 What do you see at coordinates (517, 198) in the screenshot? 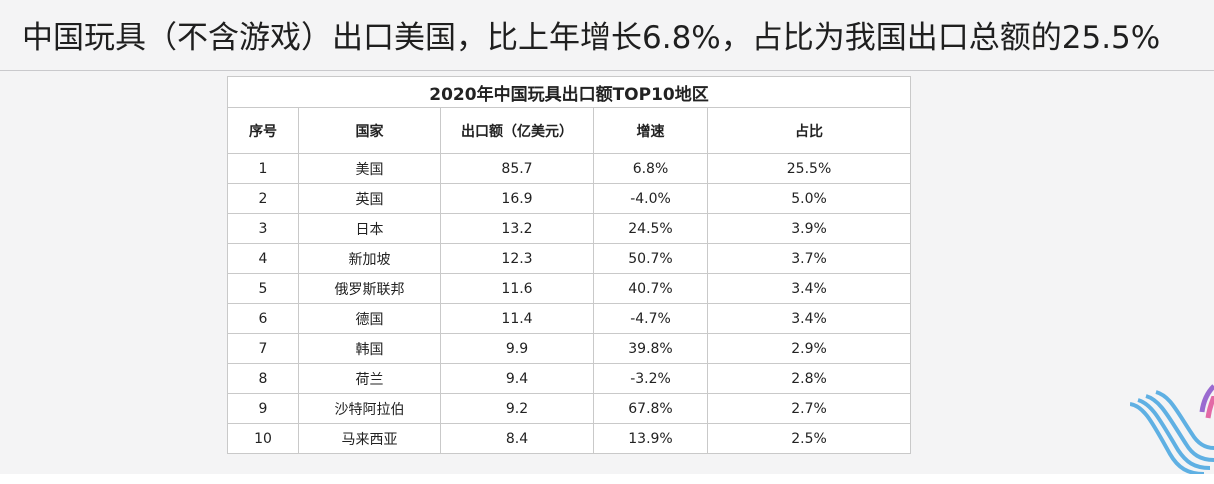
I see `cell-export-value: 16.9` at bounding box center [517, 198].